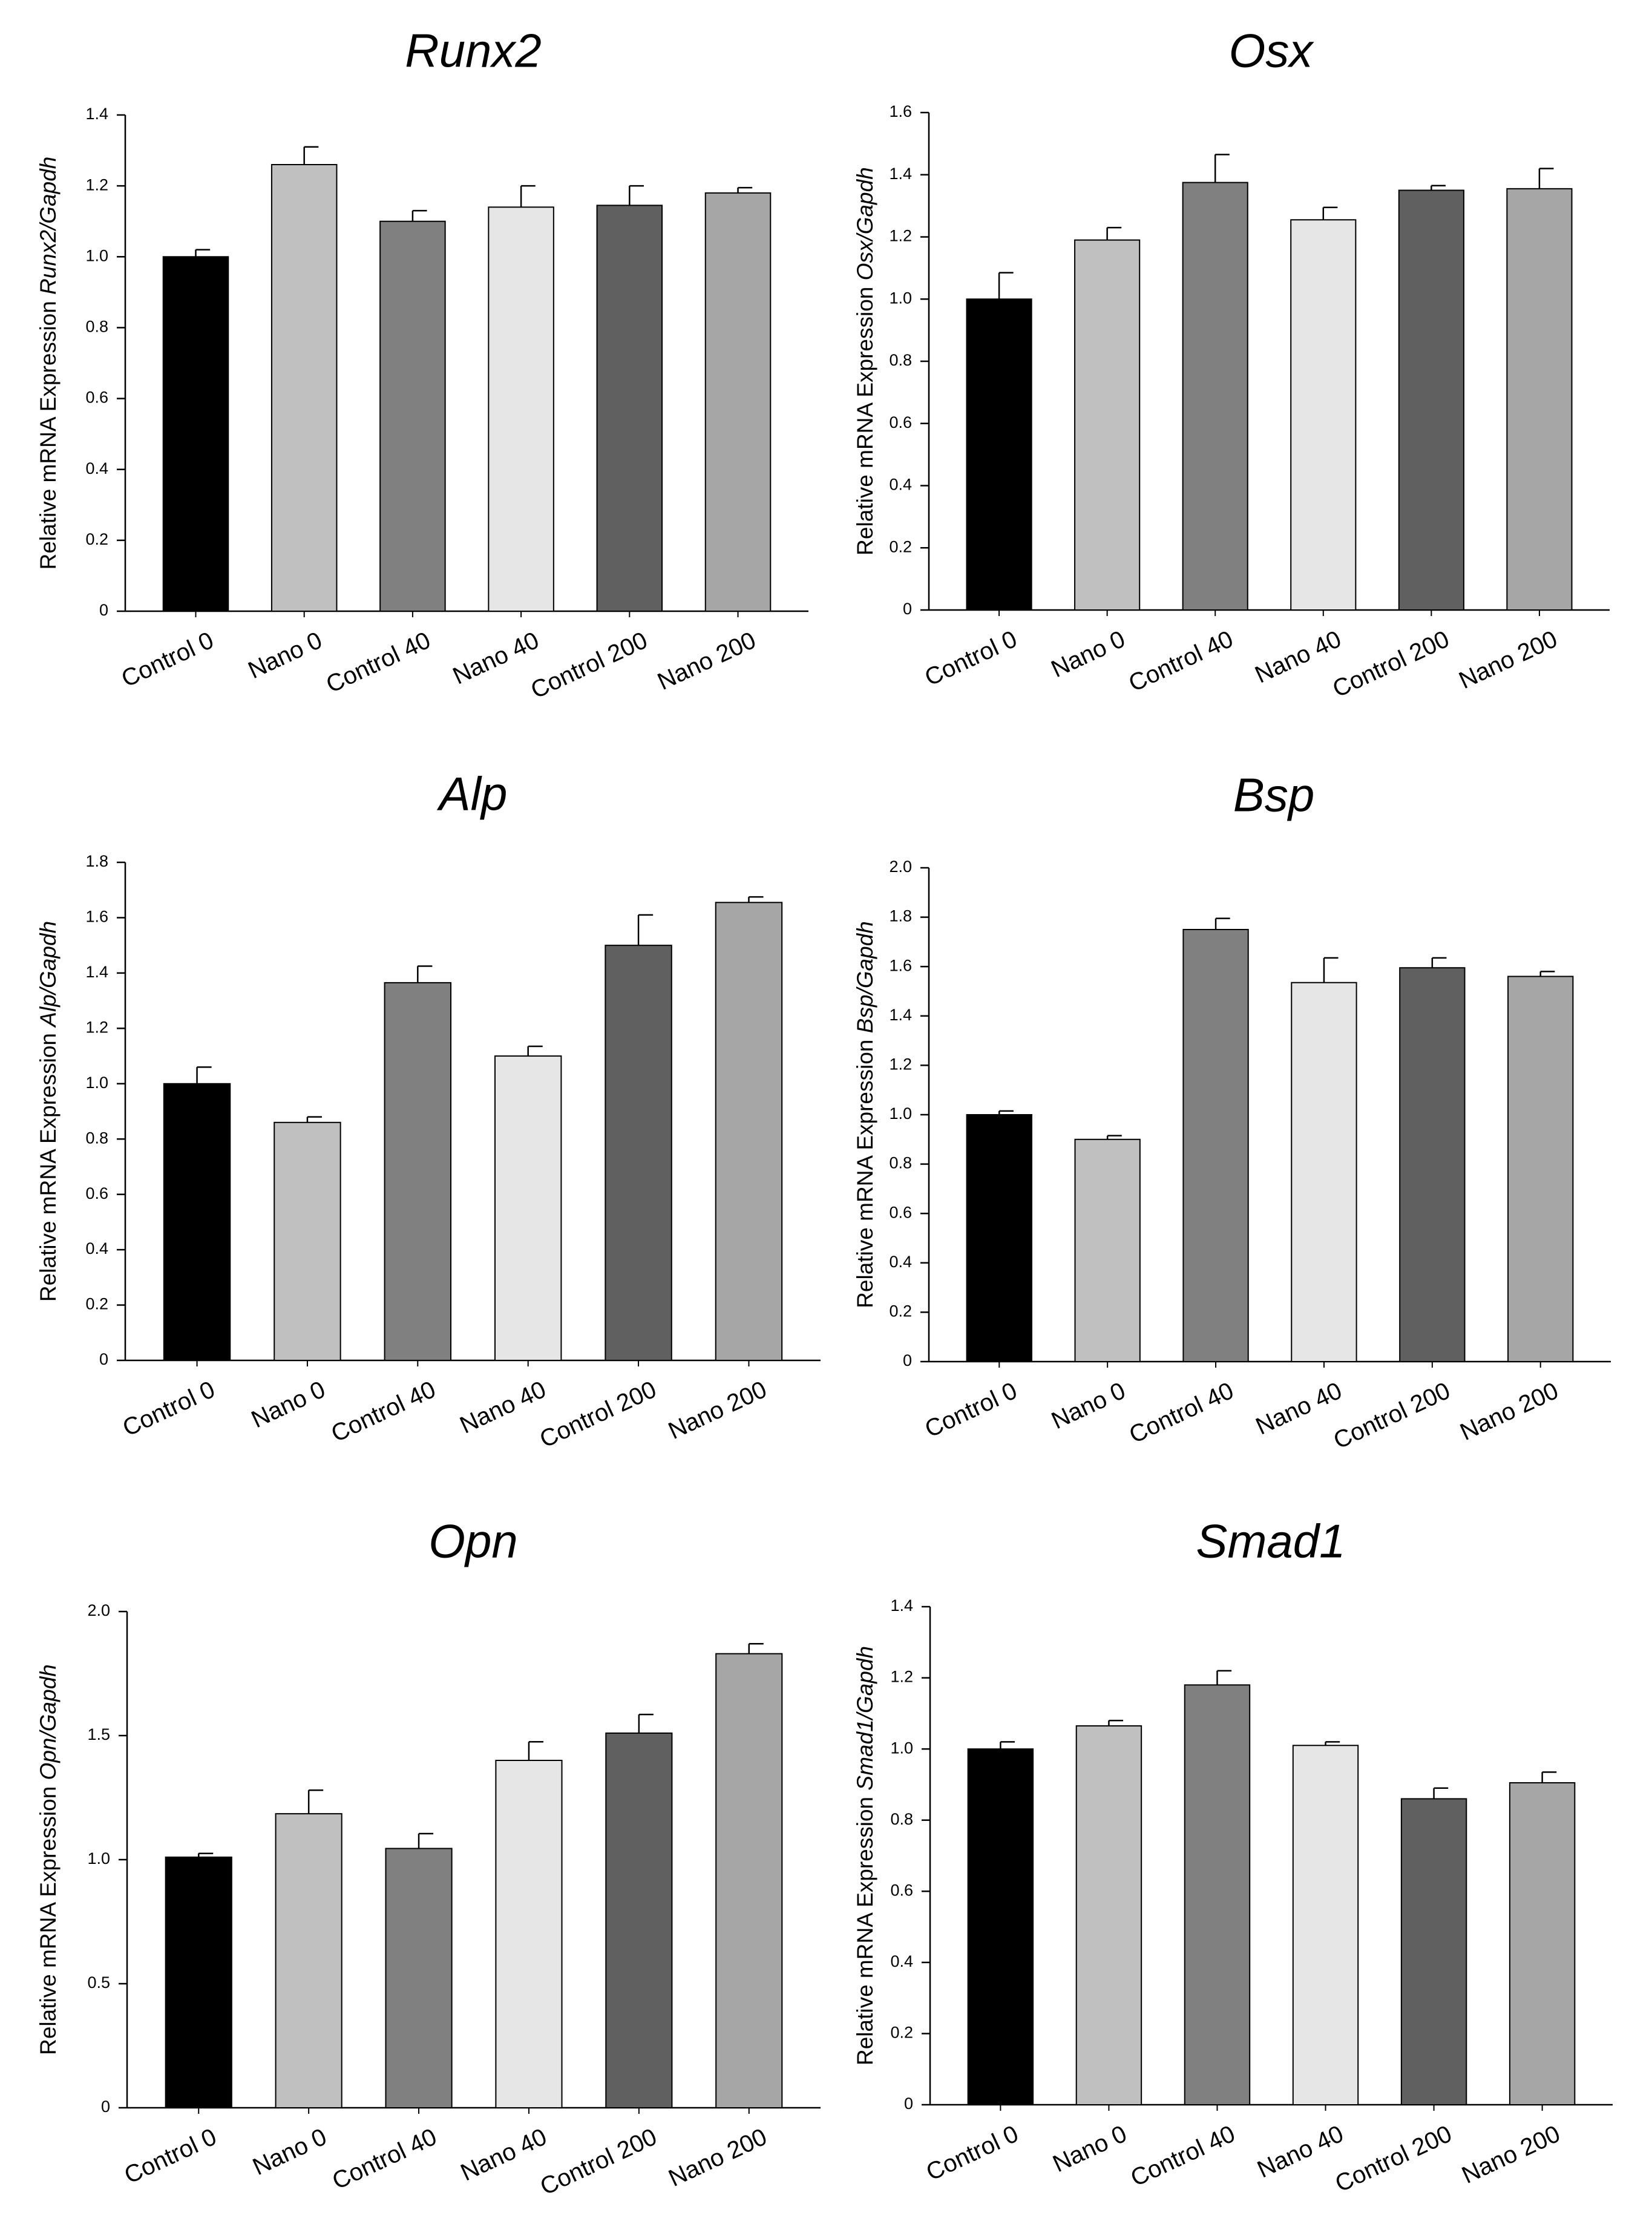  What do you see at coordinates (98, 1734) in the screenshot?
I see `y-tick-label: 1.5` at bounding box center [98, 1734].